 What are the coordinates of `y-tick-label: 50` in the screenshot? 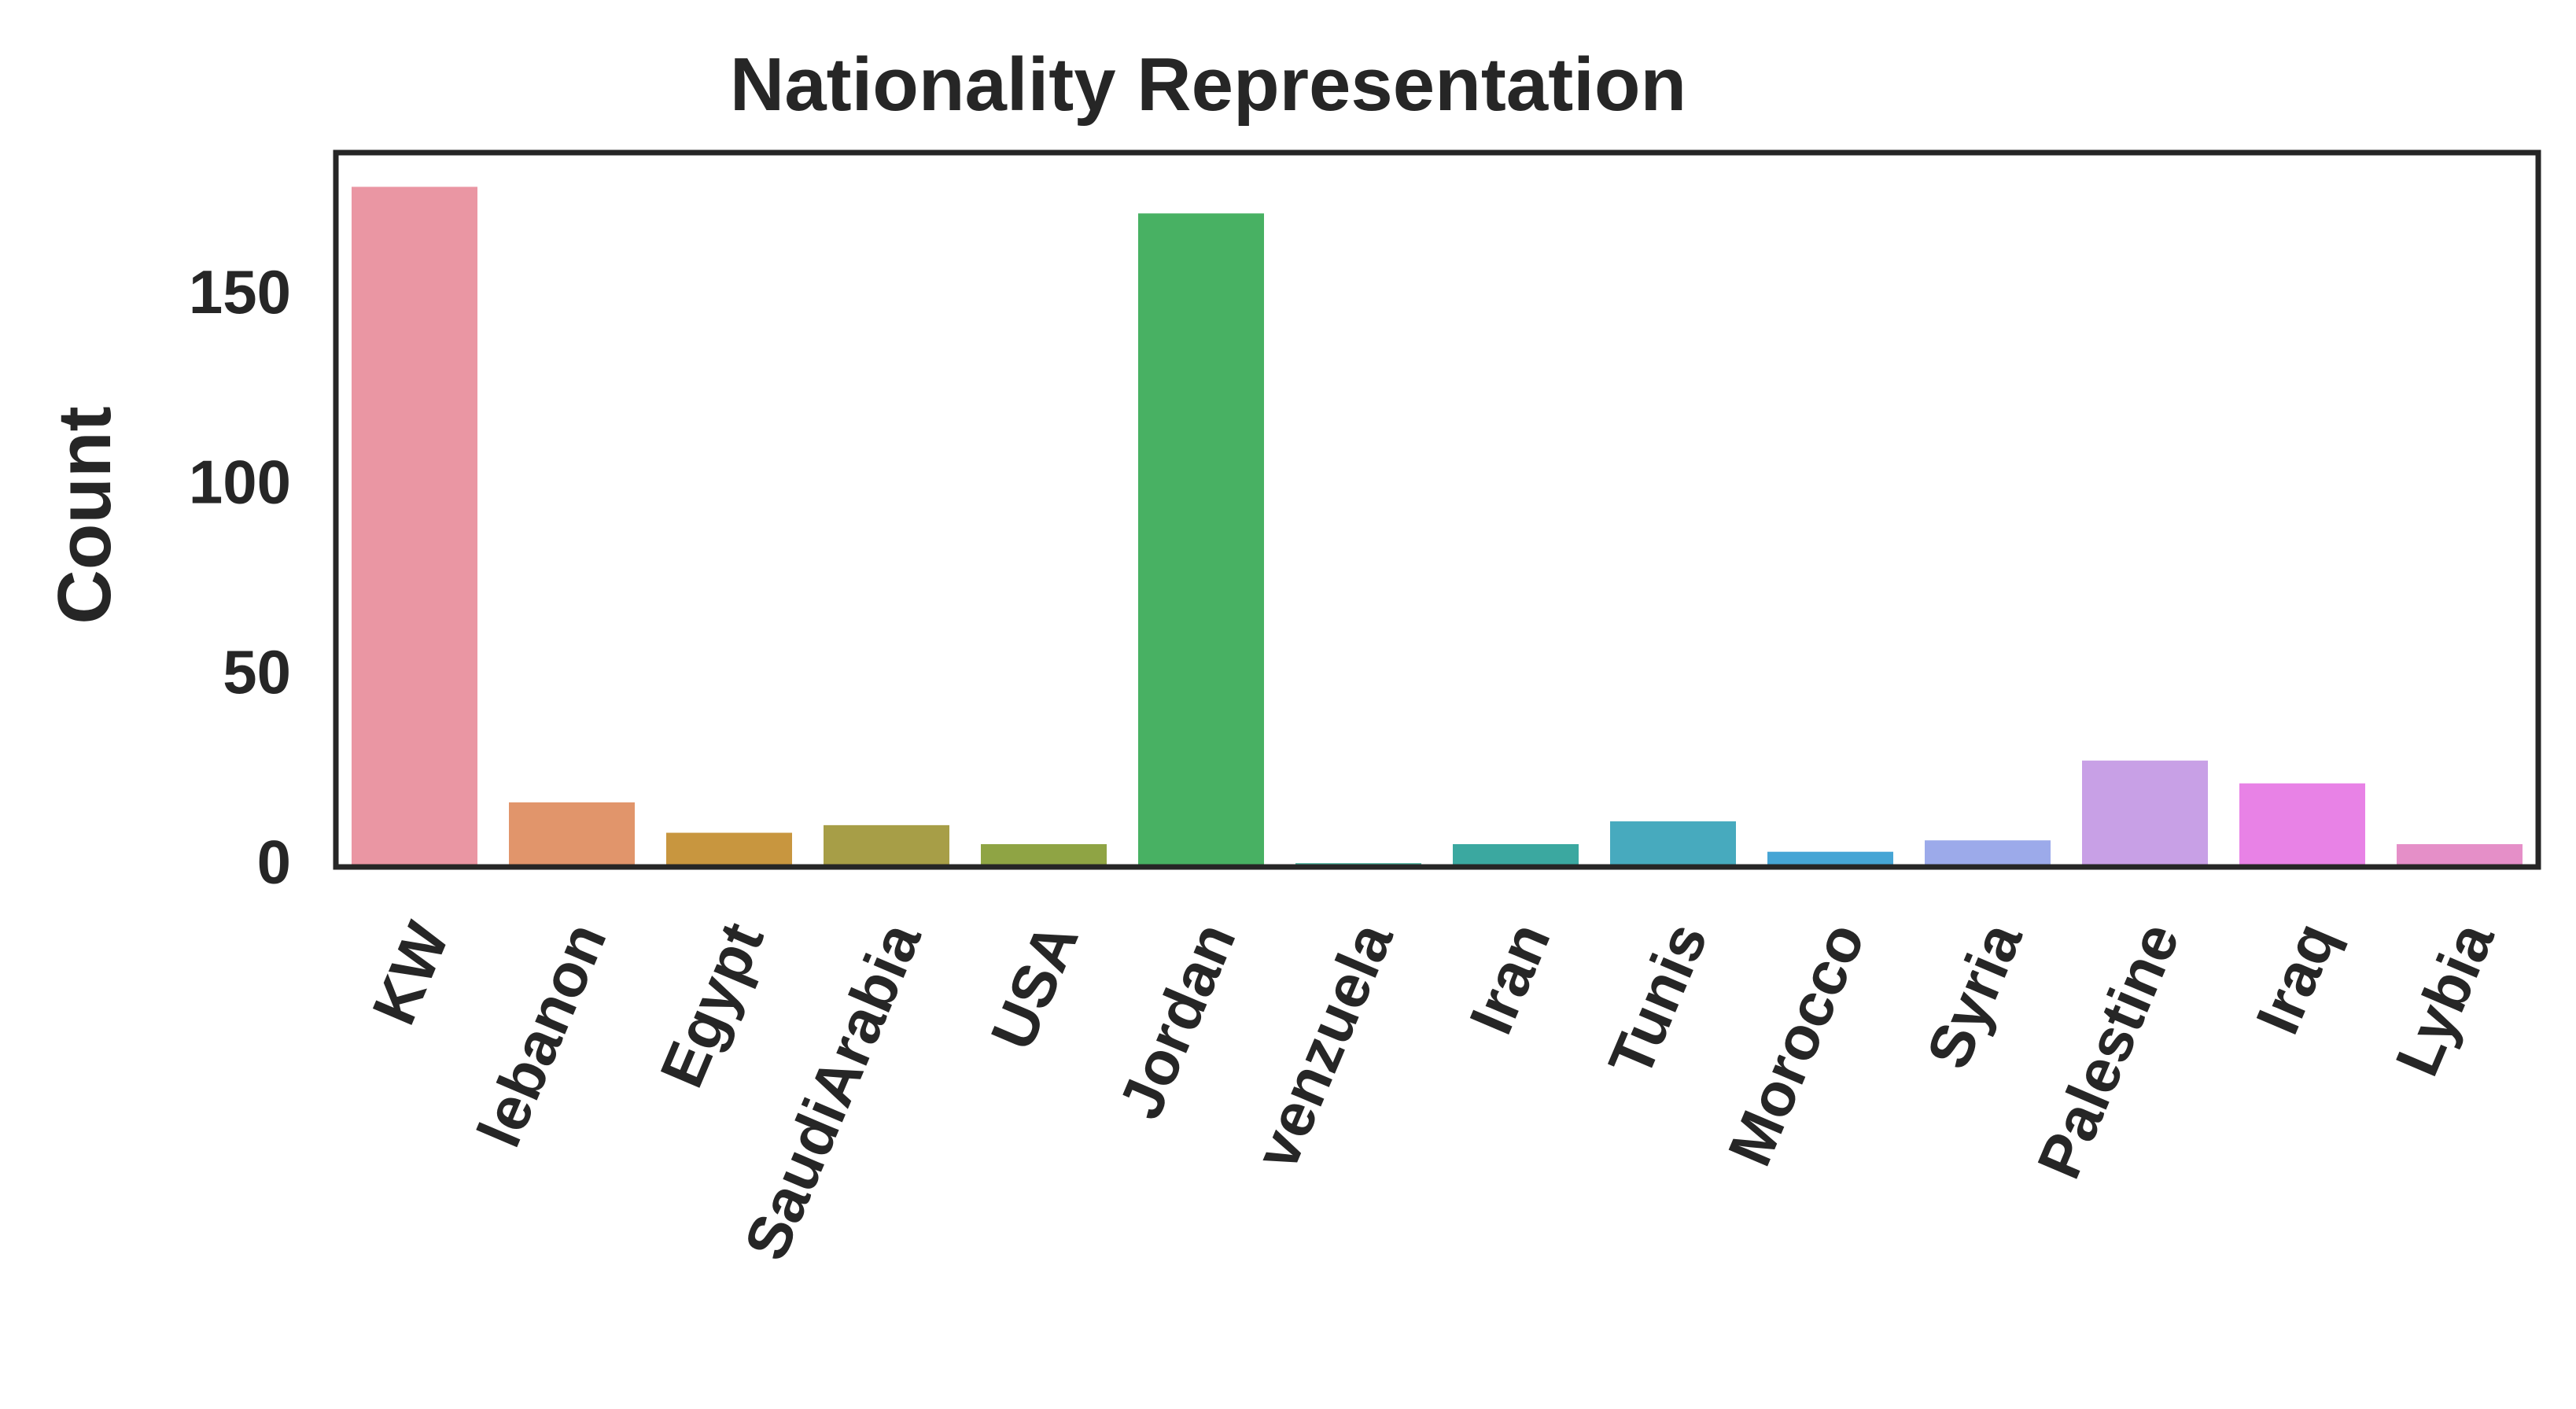 It's located at (257, 671).